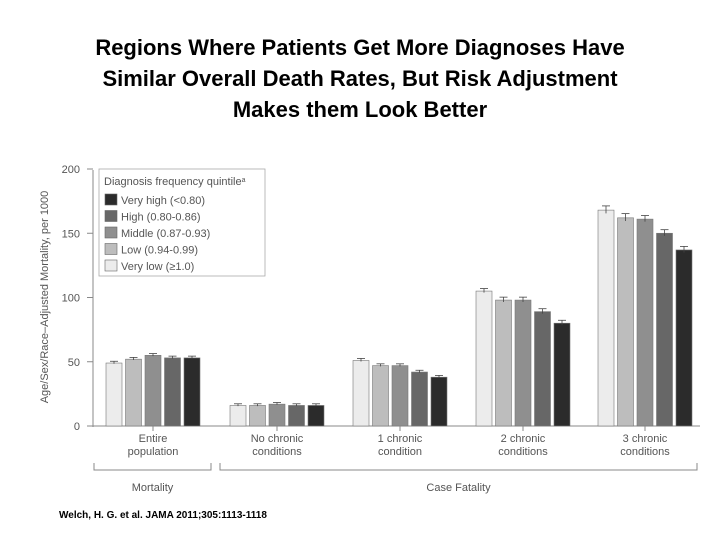 The height and width of the screenshot is (540, 720). I want to click on group-label: Case Fatality, so click(458, 488).